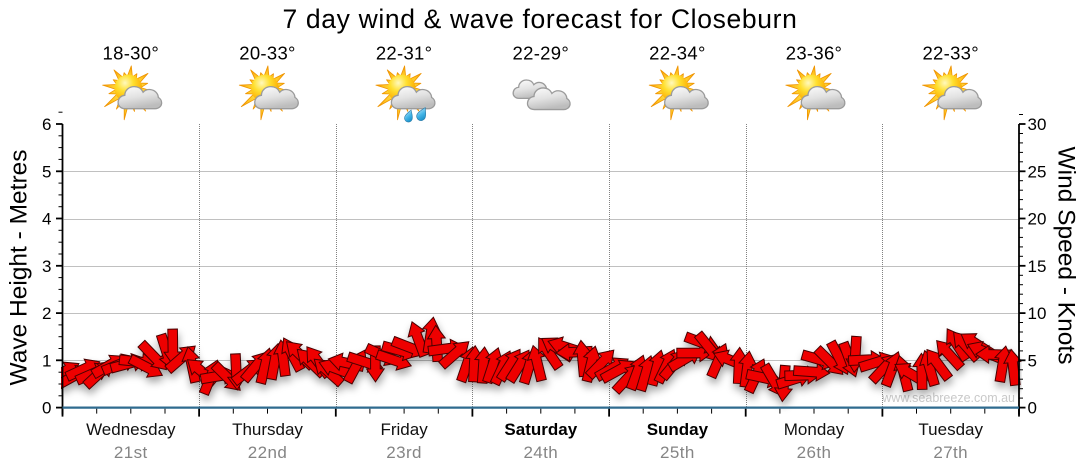  Describe the element at coordinates (1037, 266) in the screenshot. I see `svg-text: 15` at that location.